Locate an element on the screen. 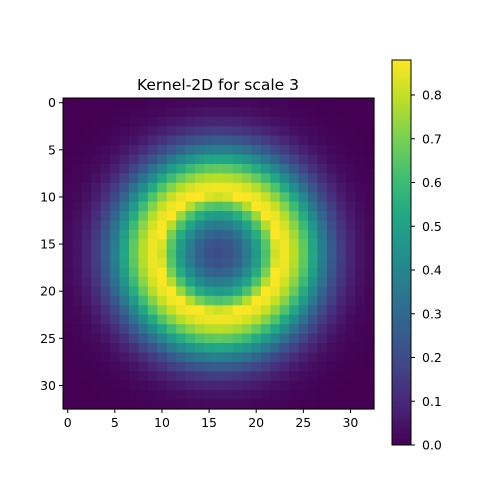  colorbar-tick-label: 0.0 is located at coordinates (432, 445).